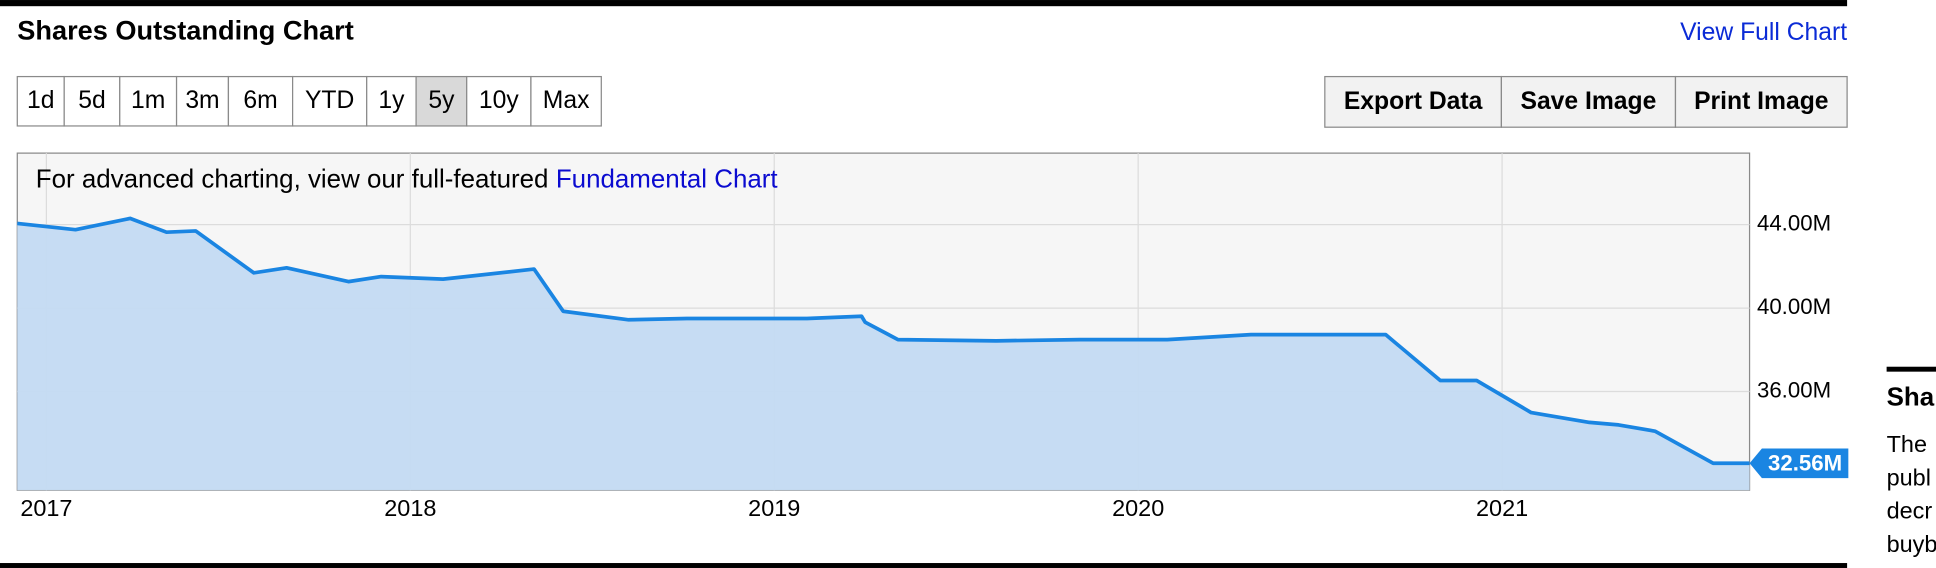 The image size is (1936, 568). What do you see at coordinates (1910, 511) in the screenshot?
I see `sidebar-line: decr` at bounding box center [1910, 511].